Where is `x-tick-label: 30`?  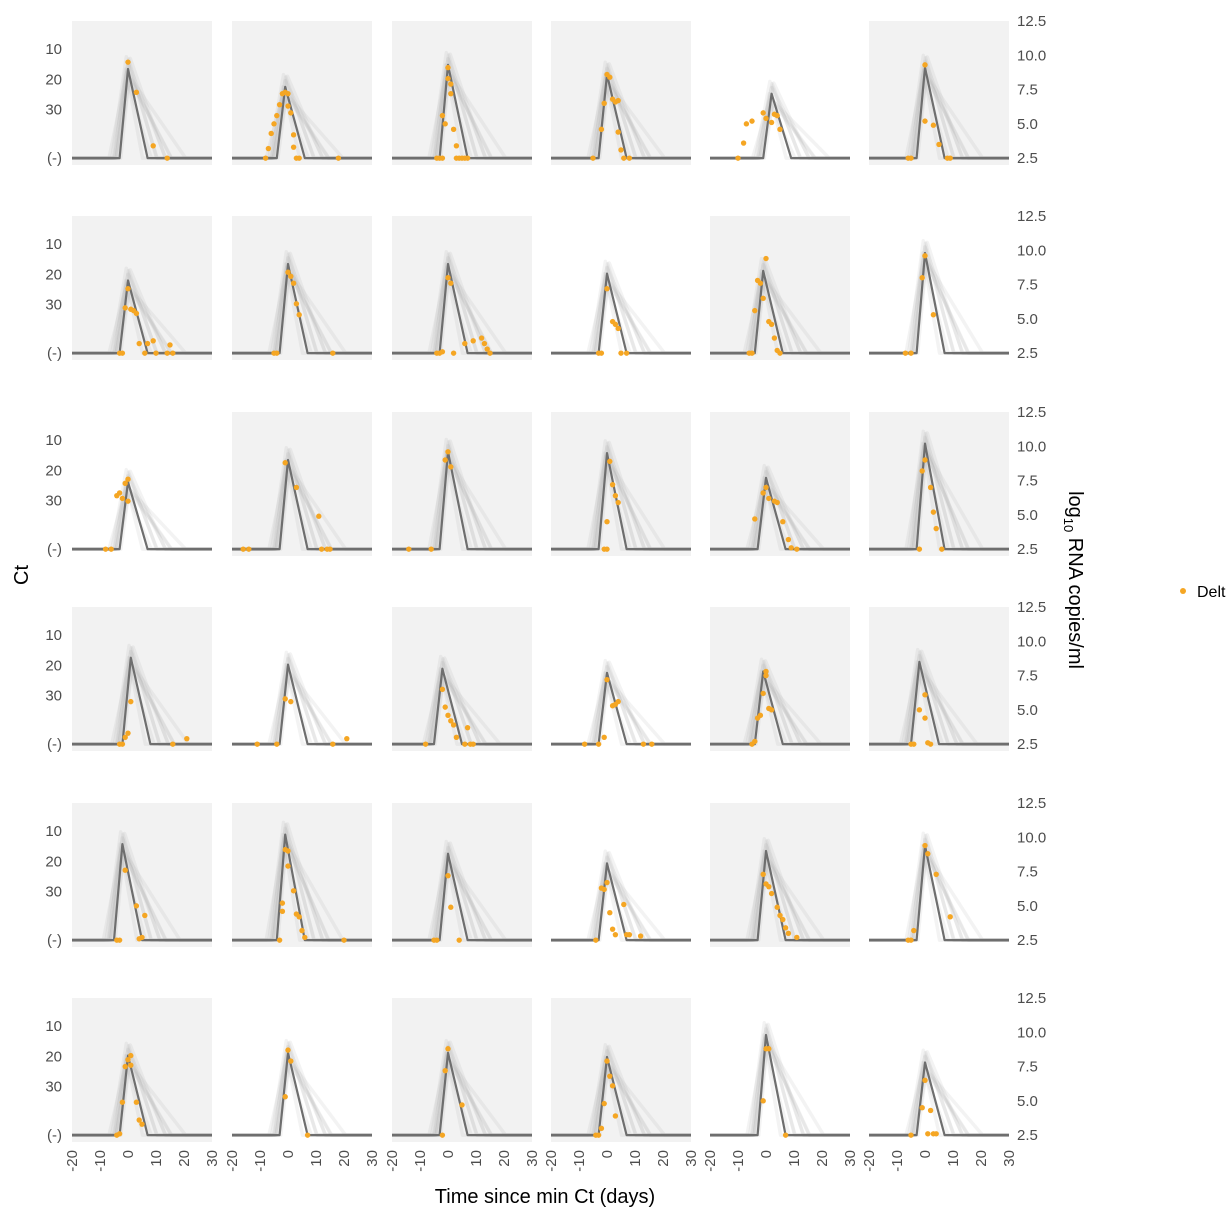 x-tick-label: 30 is located at coordinates (691, 1158).